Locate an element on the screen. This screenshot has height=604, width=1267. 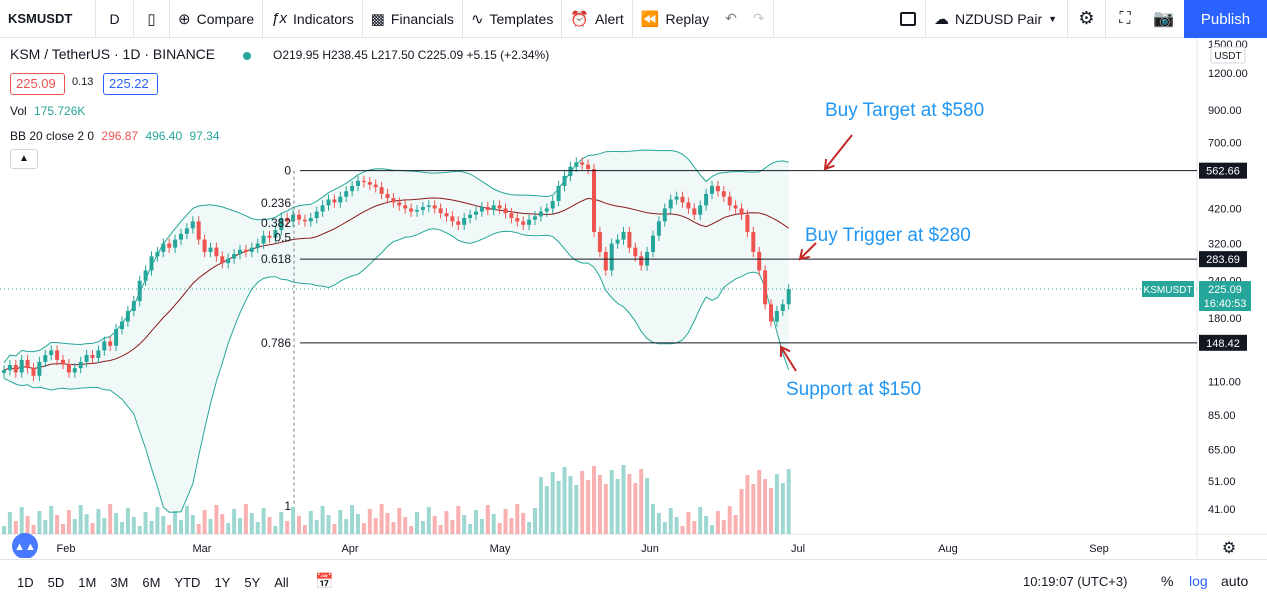
clock: 10:19:07 (UTC+3) is located at coordinates (1075, 581).